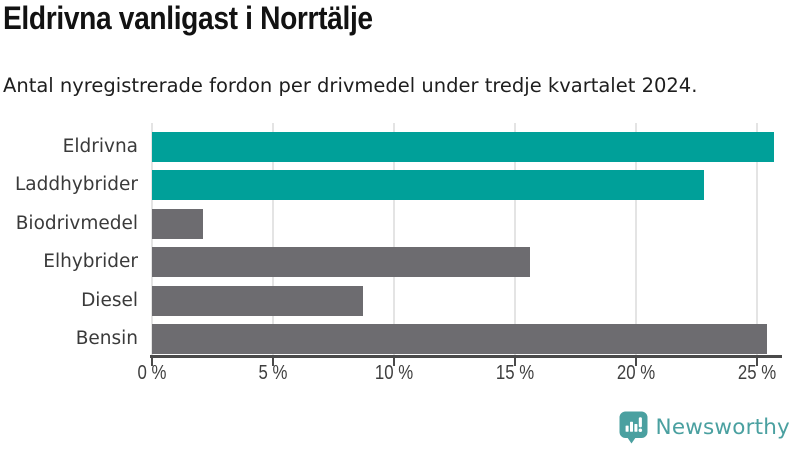  Describe the element at coordinates (463, 146) in the screenshot. I see `bar-eldrivna` at that location.